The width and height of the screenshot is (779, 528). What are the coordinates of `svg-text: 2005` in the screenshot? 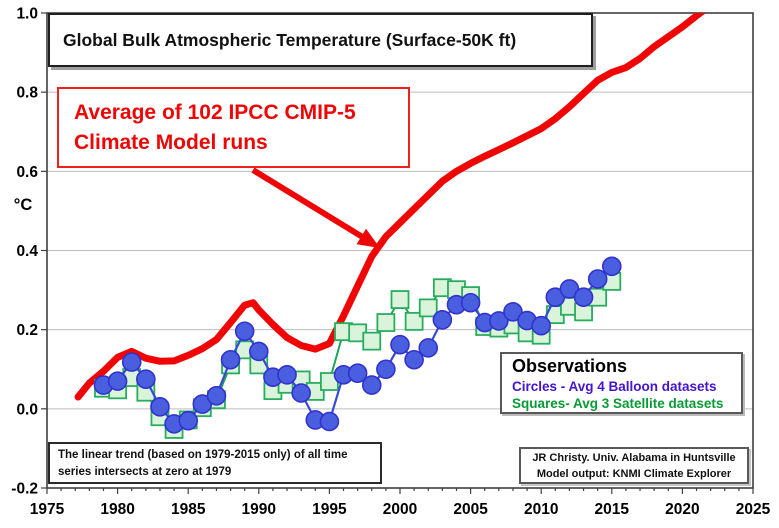 It's located at (470, 509).